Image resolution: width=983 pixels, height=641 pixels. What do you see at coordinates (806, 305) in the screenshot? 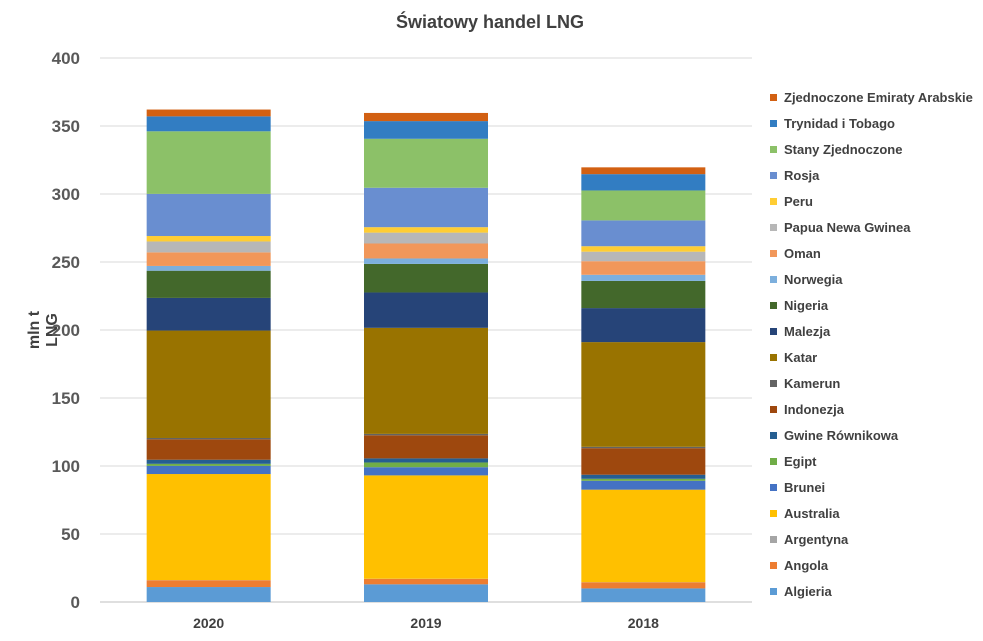
I see `legend-label: Nigeria` at bounding box center [806, 305].